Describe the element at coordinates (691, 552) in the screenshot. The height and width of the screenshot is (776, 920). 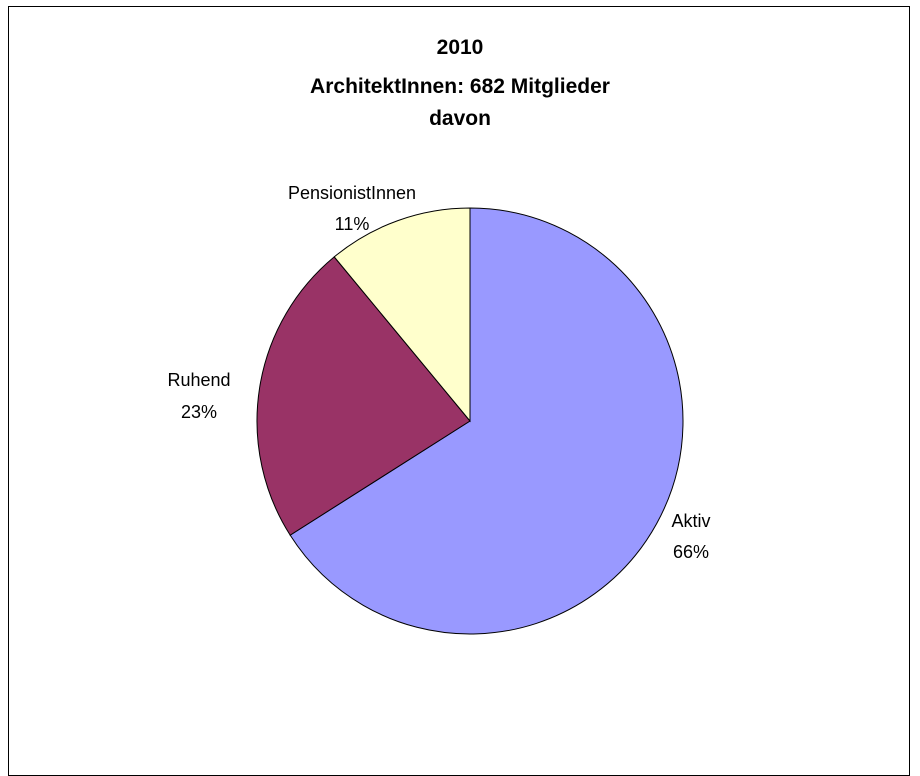
I see `slice-percent-aktiv: 66%` at that location.